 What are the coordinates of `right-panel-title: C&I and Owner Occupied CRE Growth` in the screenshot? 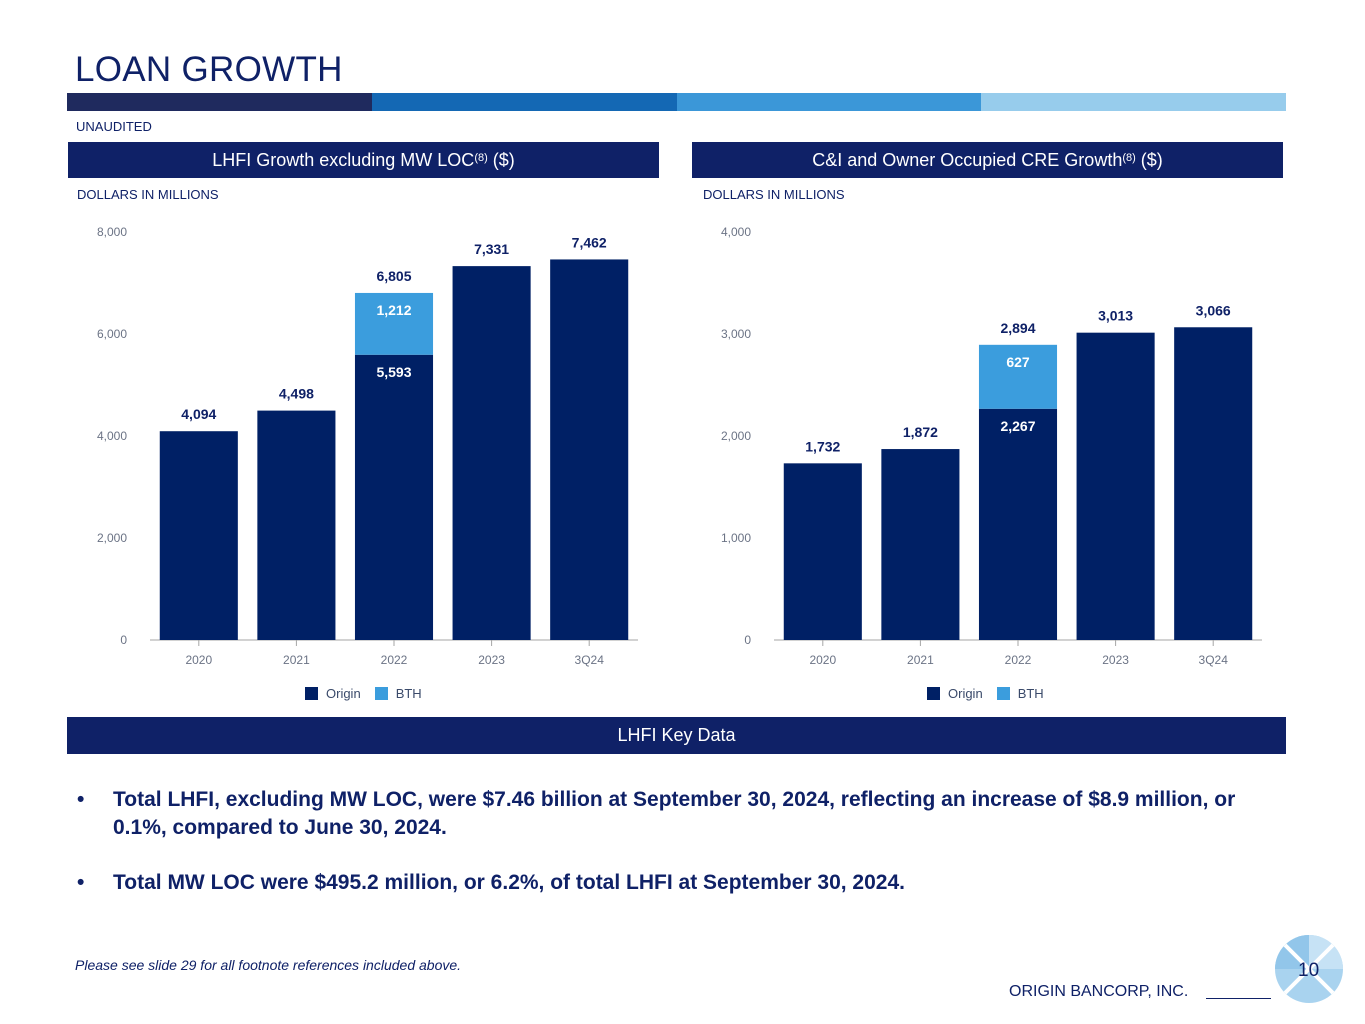 It's located at (967, 159).